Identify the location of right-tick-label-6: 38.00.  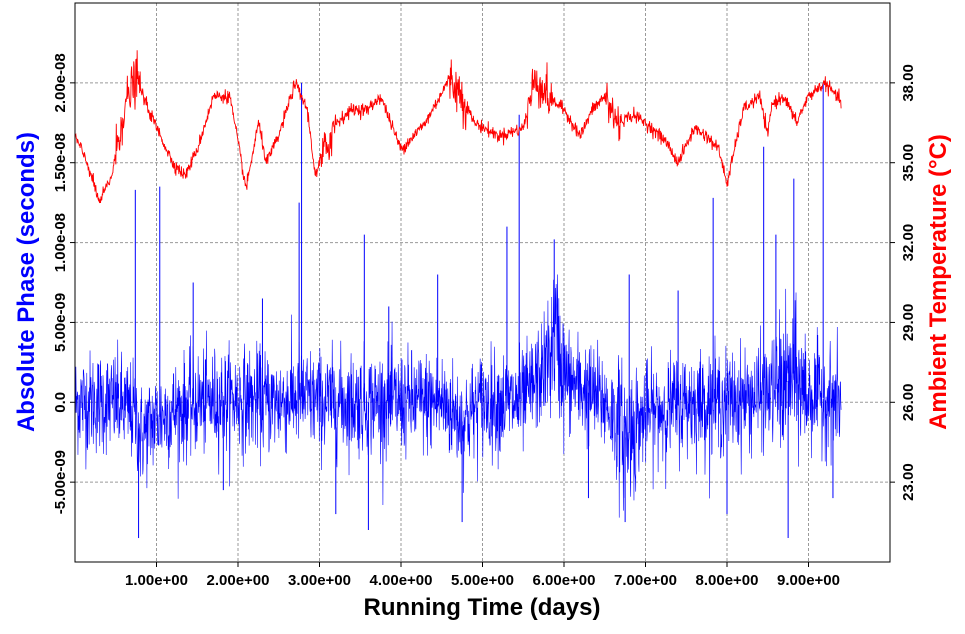
(908, 83).